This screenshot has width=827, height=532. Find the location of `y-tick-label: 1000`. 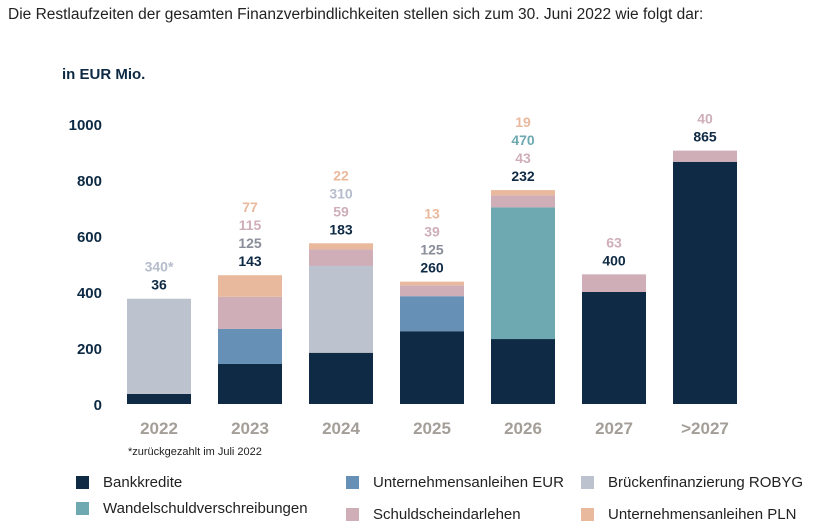

y-tick-label: 1000 is located at coordinates (85, 125).